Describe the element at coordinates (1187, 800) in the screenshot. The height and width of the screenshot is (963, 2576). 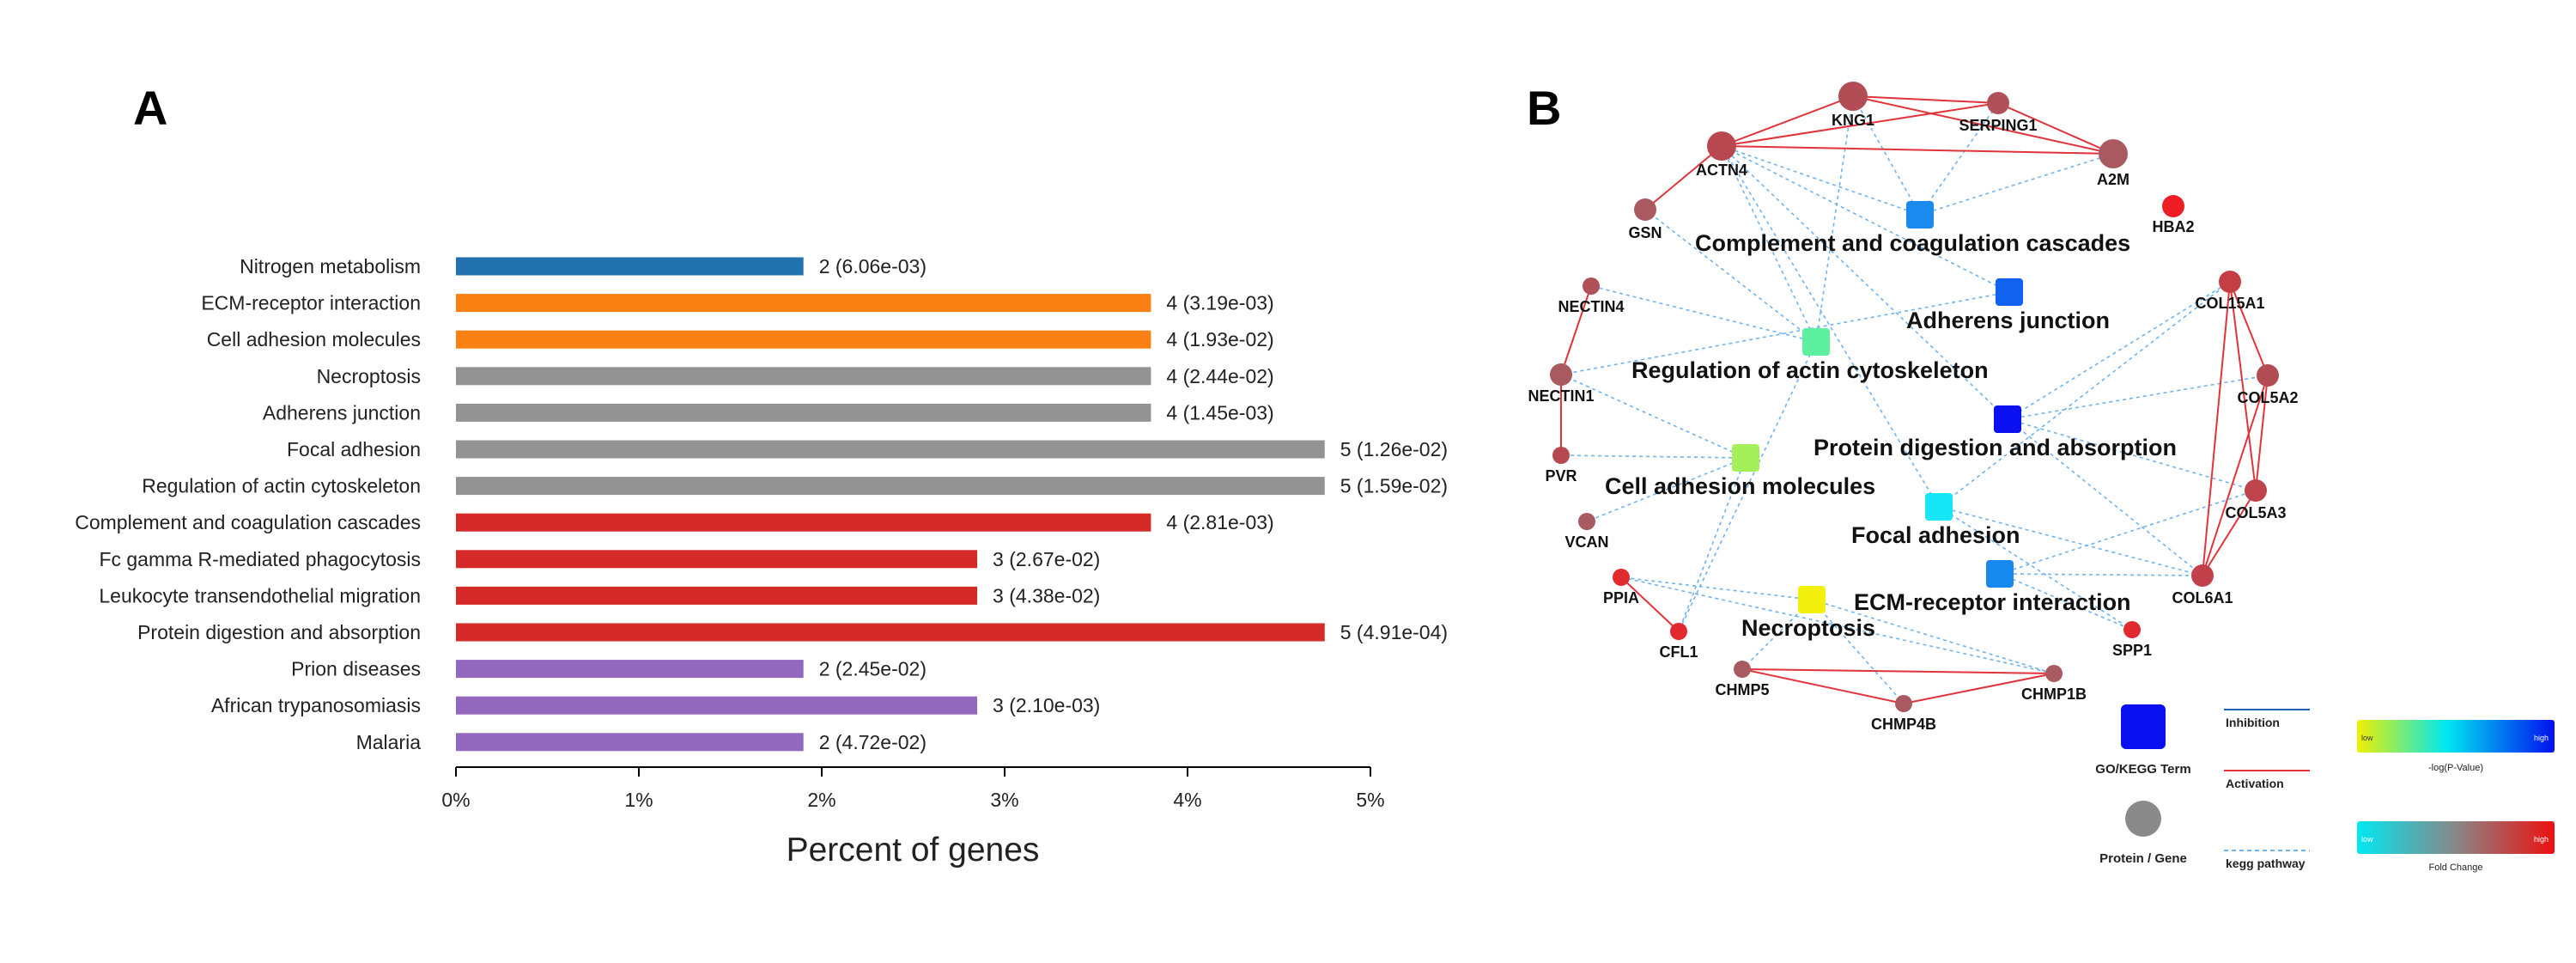
I see `x-tick-label-4: 4%` at that location.